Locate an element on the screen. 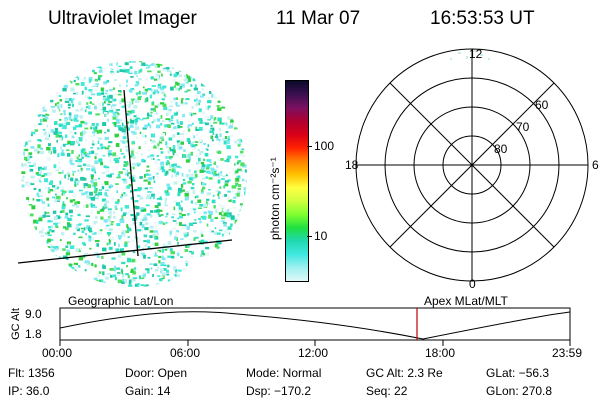  timeline-x-label-0000: 00:00 is located at coordinates (57, 353).